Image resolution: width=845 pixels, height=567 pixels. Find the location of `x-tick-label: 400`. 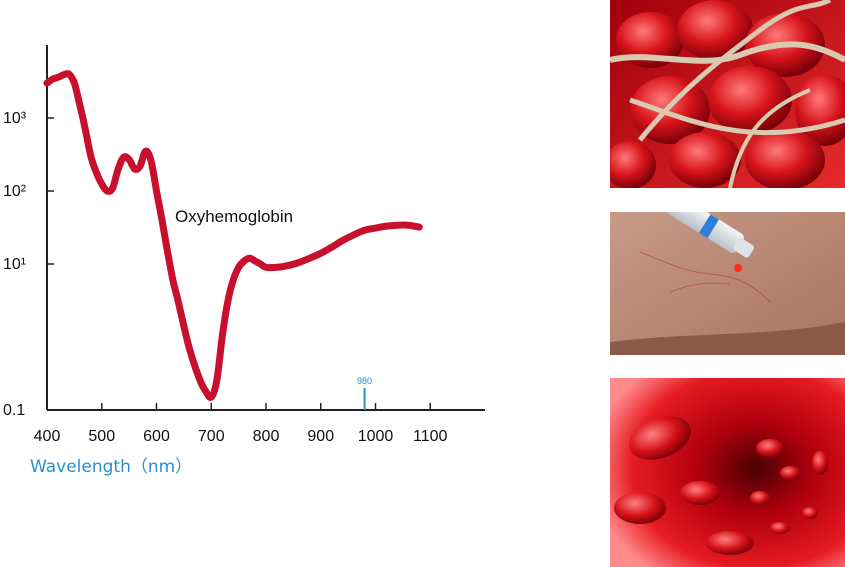

x-tick-label: 400 is located at coordinates (47, 436).